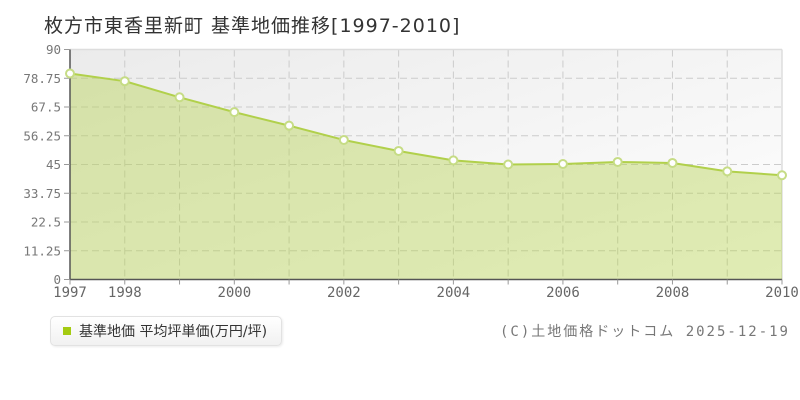  Describe the element at coordinates (179, 97) in the screenshot. I see `data-point-1999` at that location.